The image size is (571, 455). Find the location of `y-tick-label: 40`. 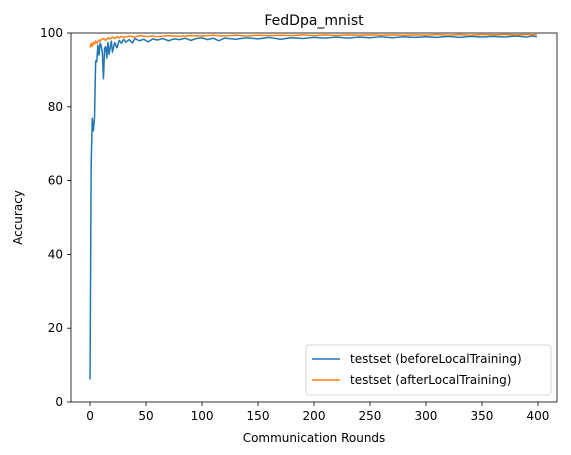

y-tick-label: 40 is located at coordinates (55, 254).